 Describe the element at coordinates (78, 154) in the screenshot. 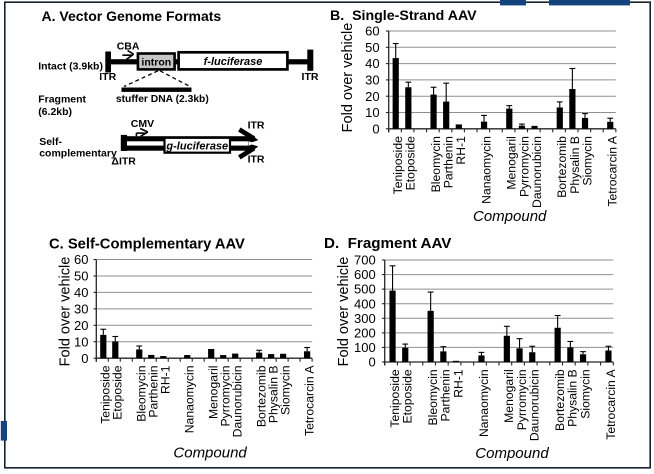

I see `svg-text: complementary` at that location.